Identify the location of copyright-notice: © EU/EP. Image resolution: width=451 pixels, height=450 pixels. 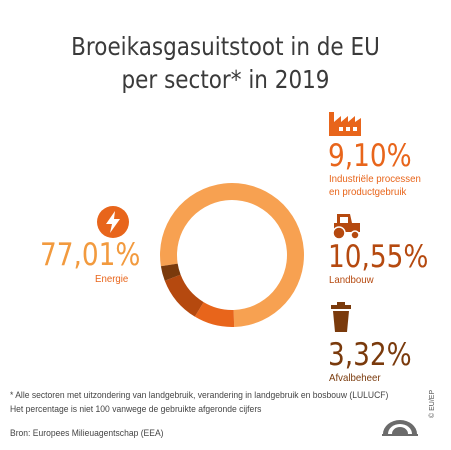
(432, 403).